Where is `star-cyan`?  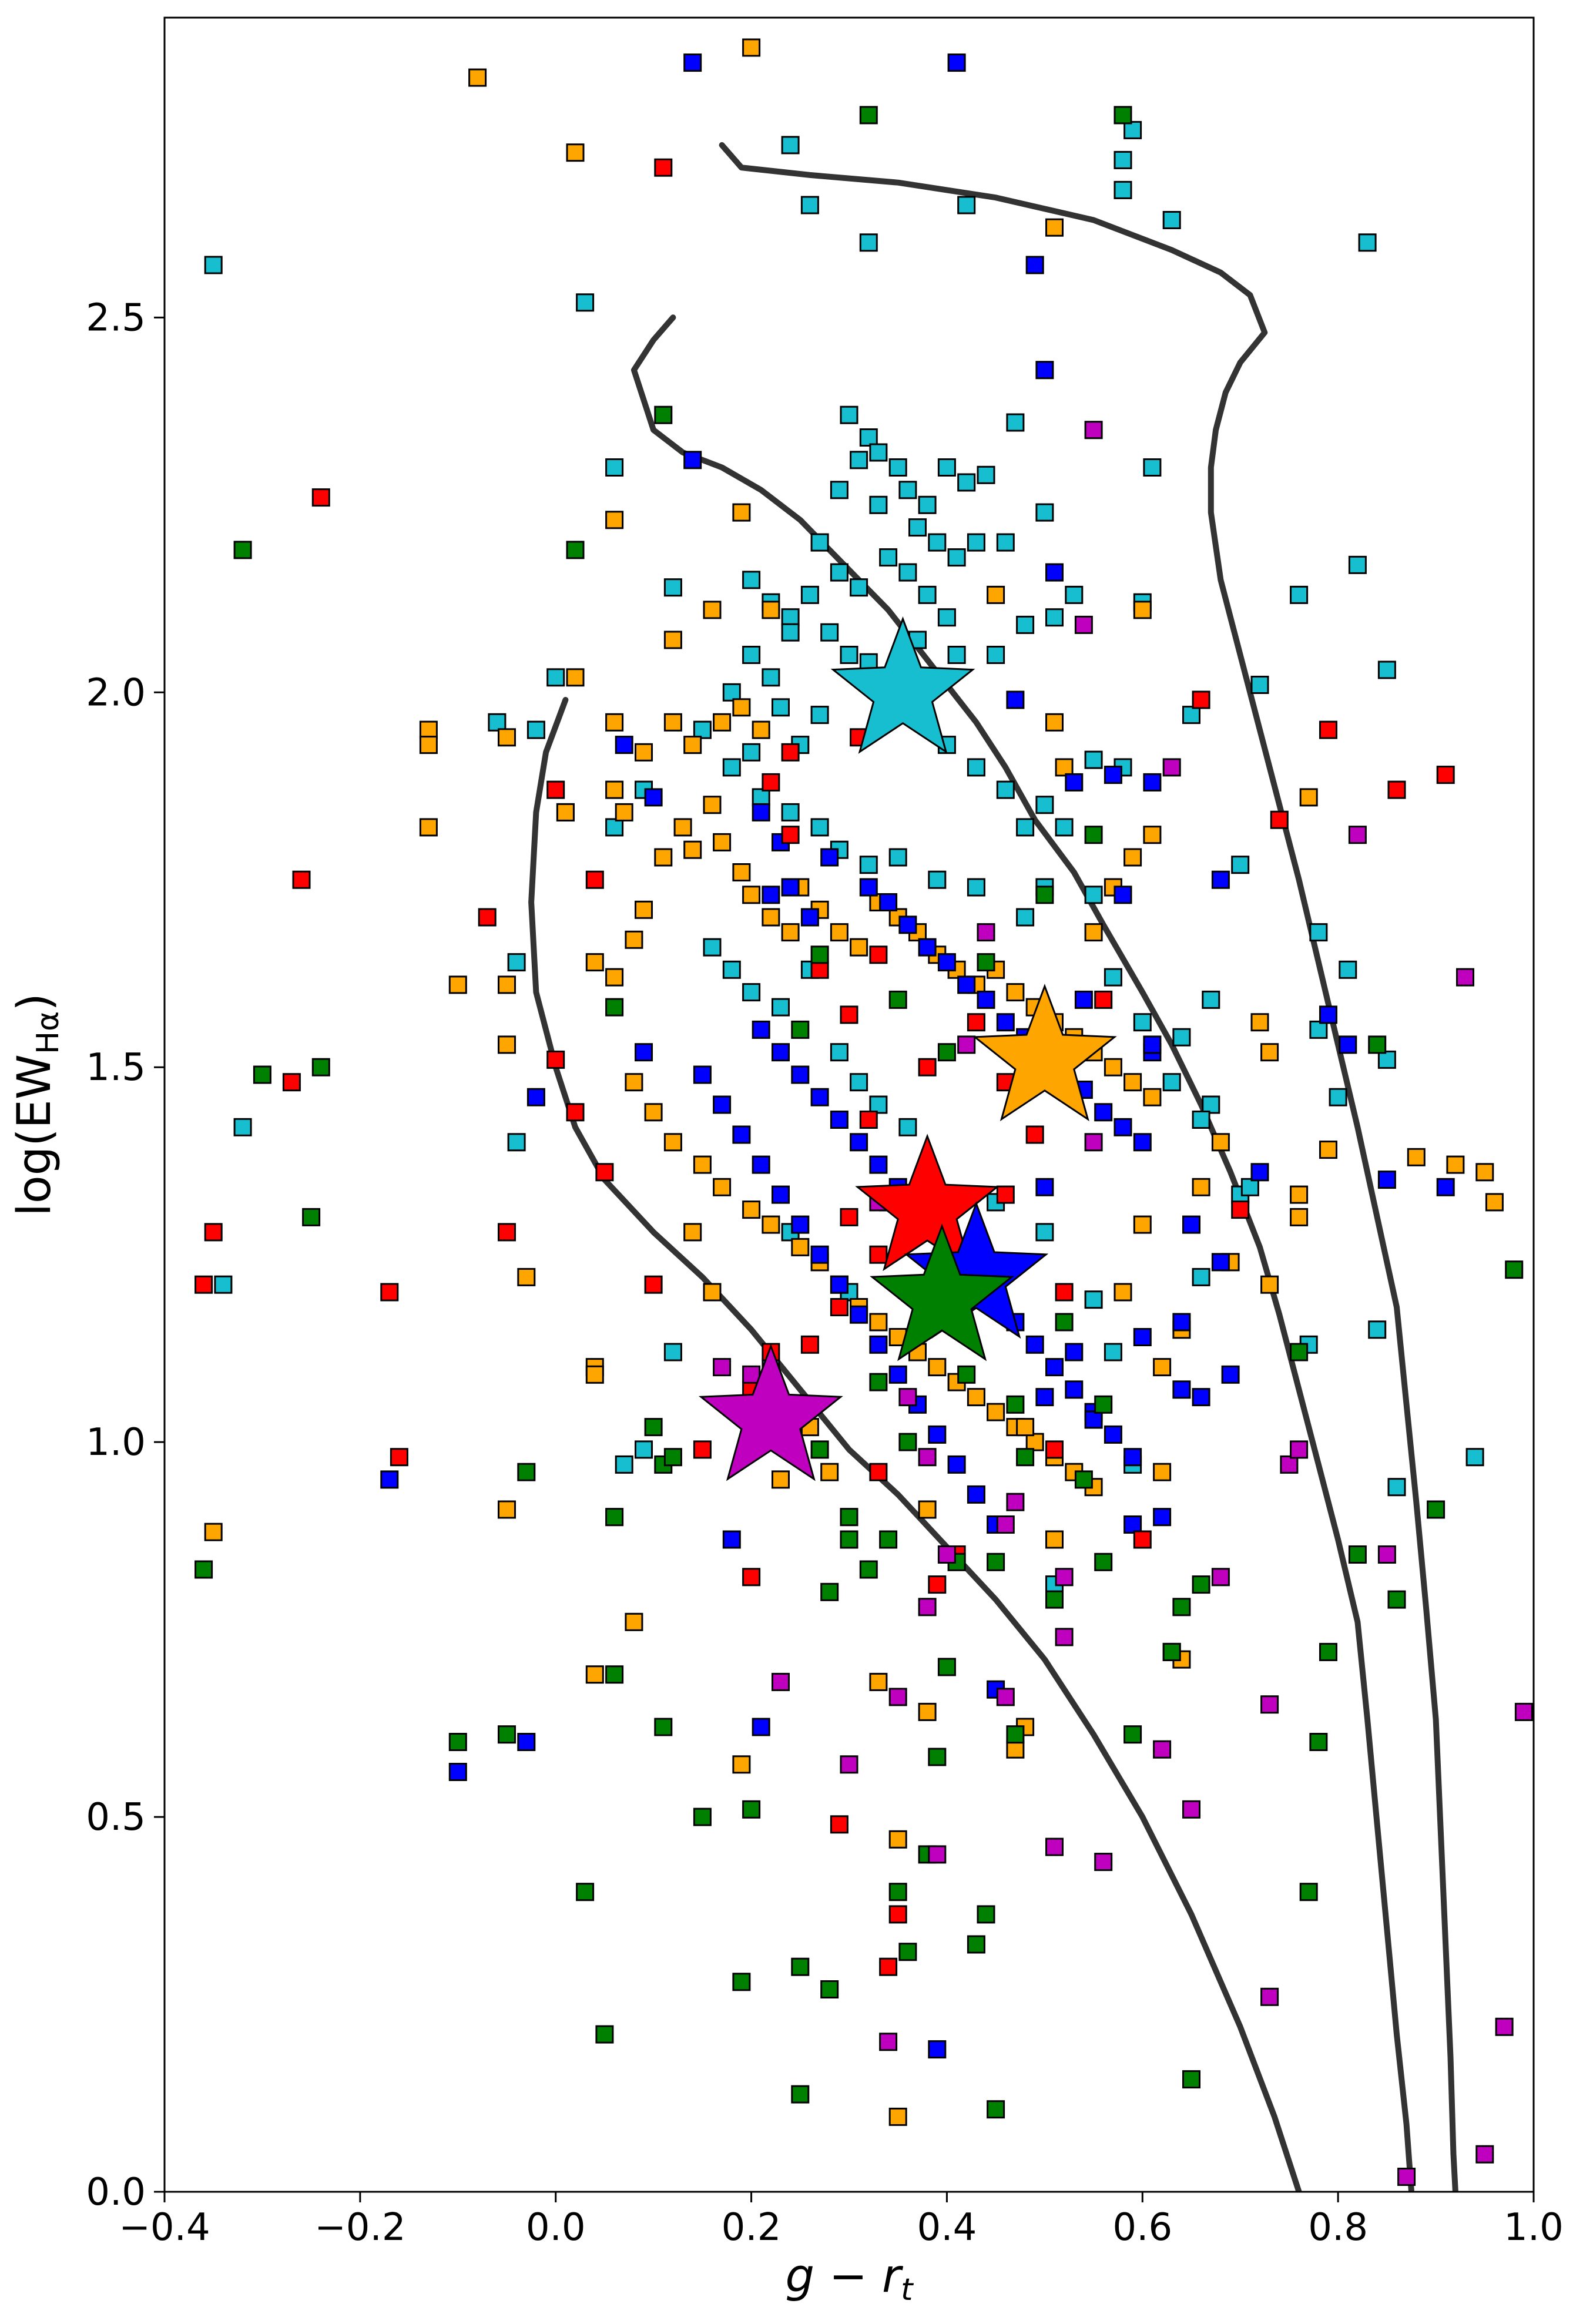
star-cyan is located at coordinates (902, 685).